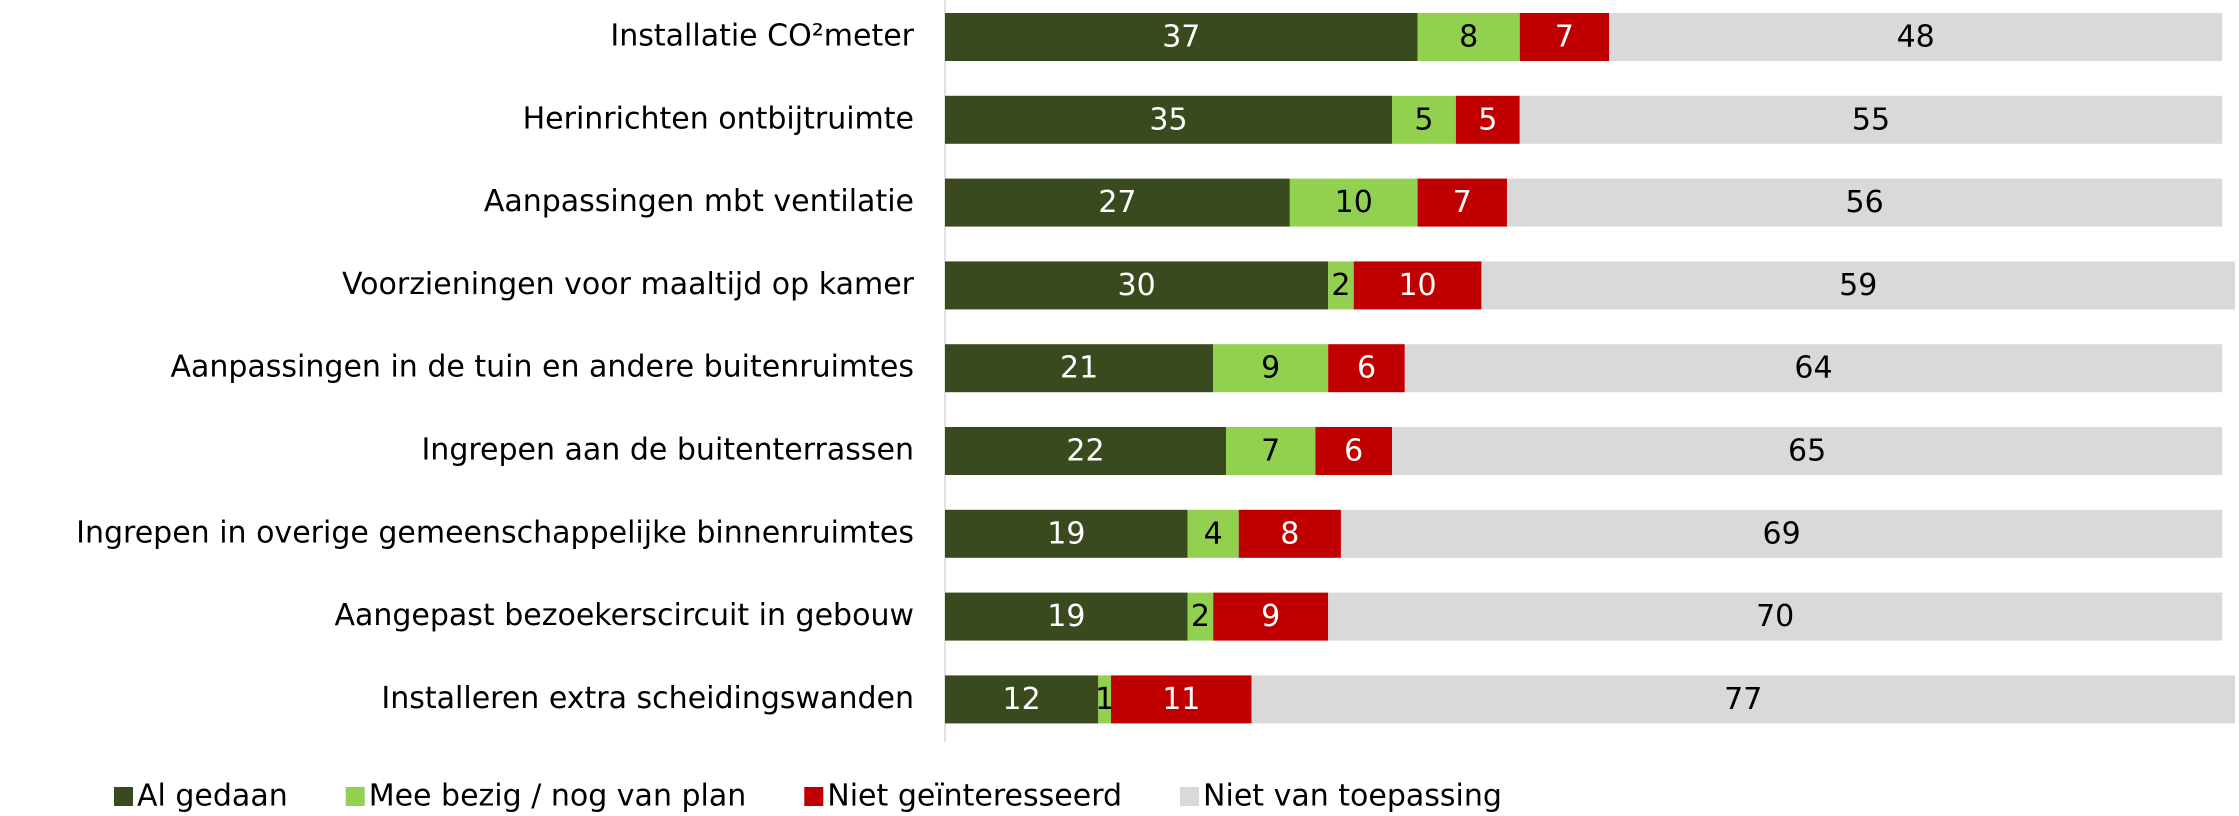  I want to click on data-label: 64, so click(1813, 368).